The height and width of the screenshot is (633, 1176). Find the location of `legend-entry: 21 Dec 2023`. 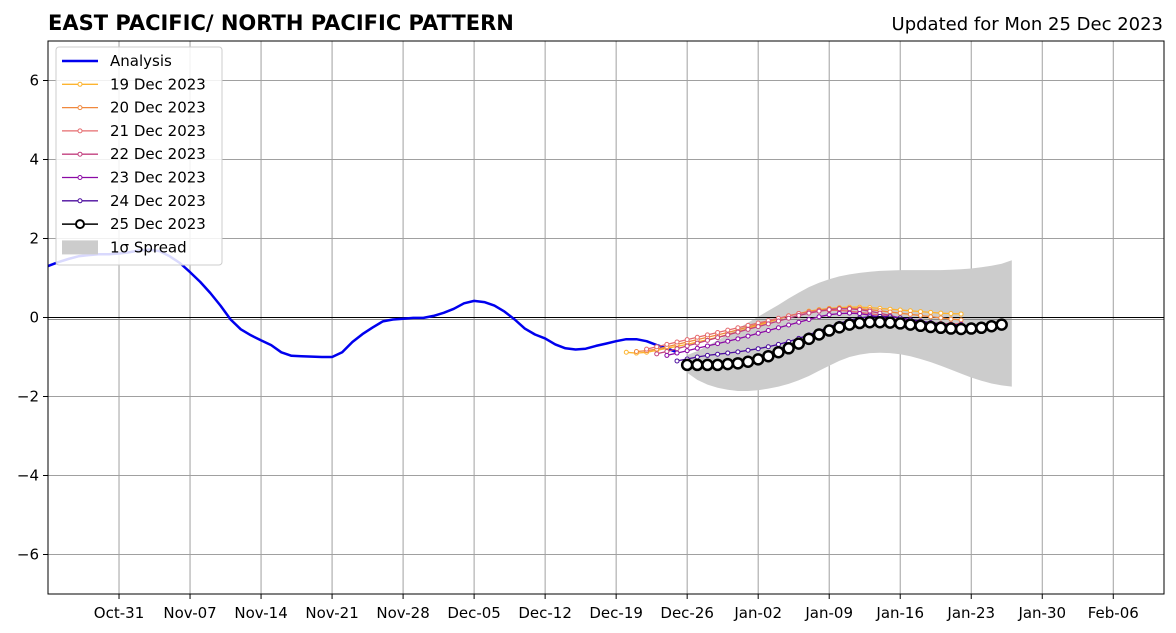

legend-entry: 21 Dec 2023 is located at coordinates (134, 131).